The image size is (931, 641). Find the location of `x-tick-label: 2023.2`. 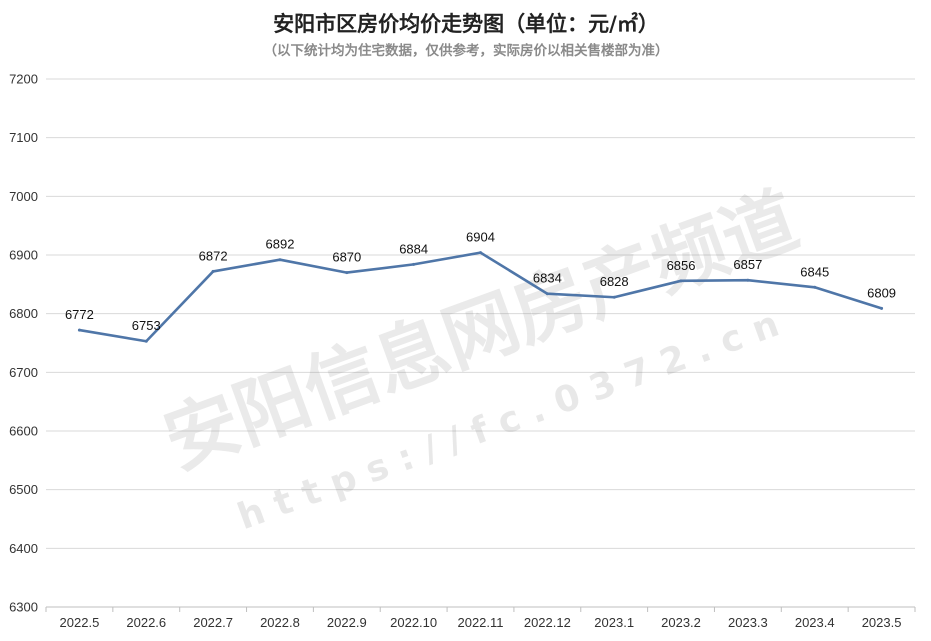

x-tick-label: 2023.2 is located at coordinates (681, 622).